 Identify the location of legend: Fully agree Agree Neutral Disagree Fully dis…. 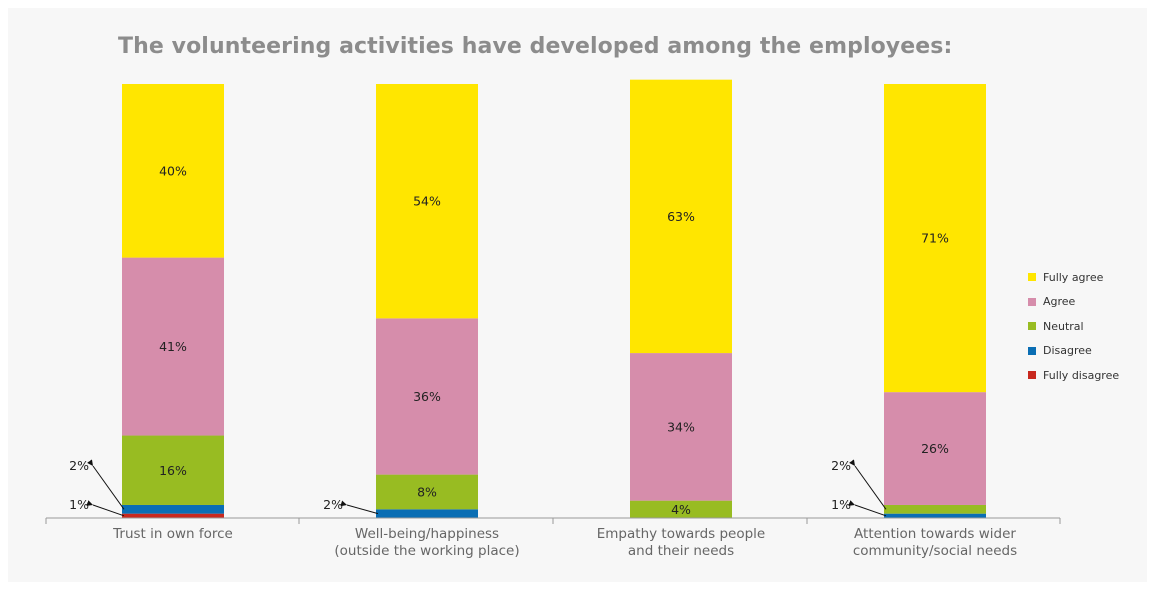
(1073, 326).